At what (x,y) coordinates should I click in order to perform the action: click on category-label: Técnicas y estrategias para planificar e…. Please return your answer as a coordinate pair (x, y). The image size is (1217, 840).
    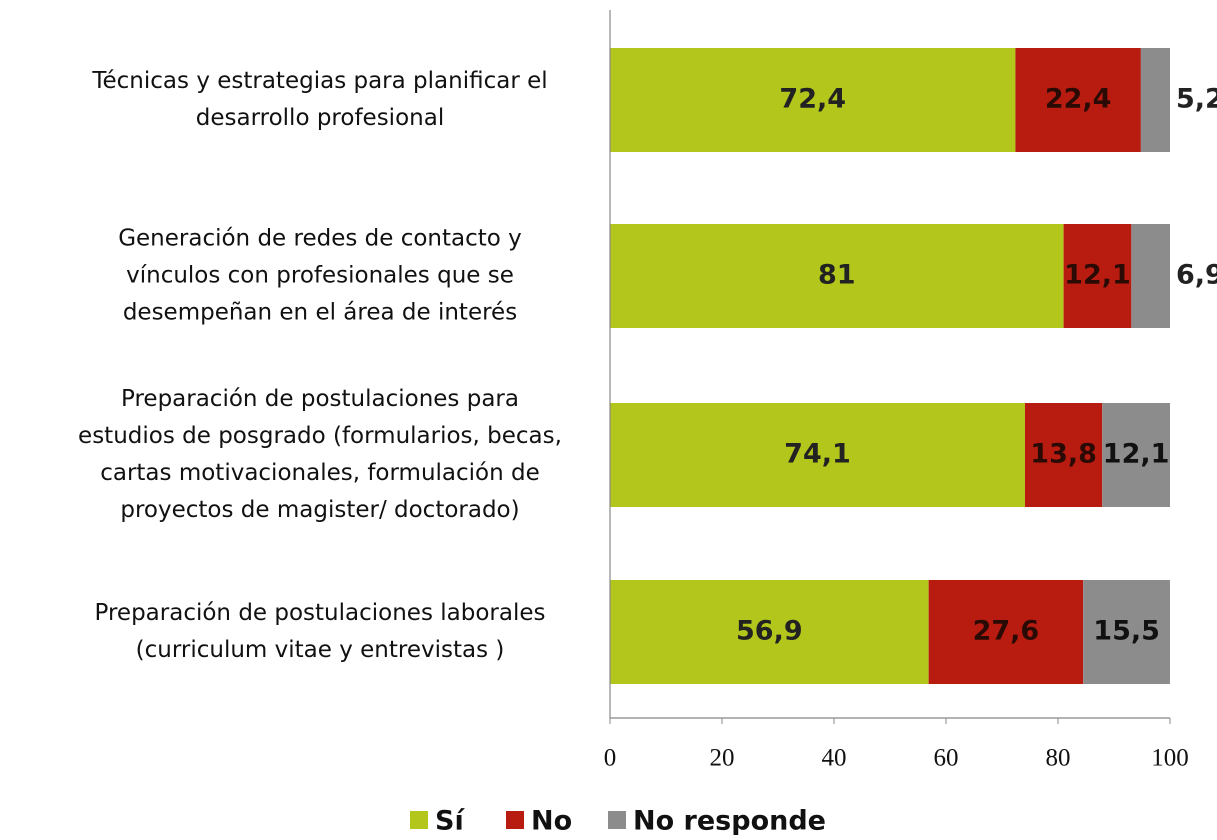
    Looking at the image, I should click on (319, 81).